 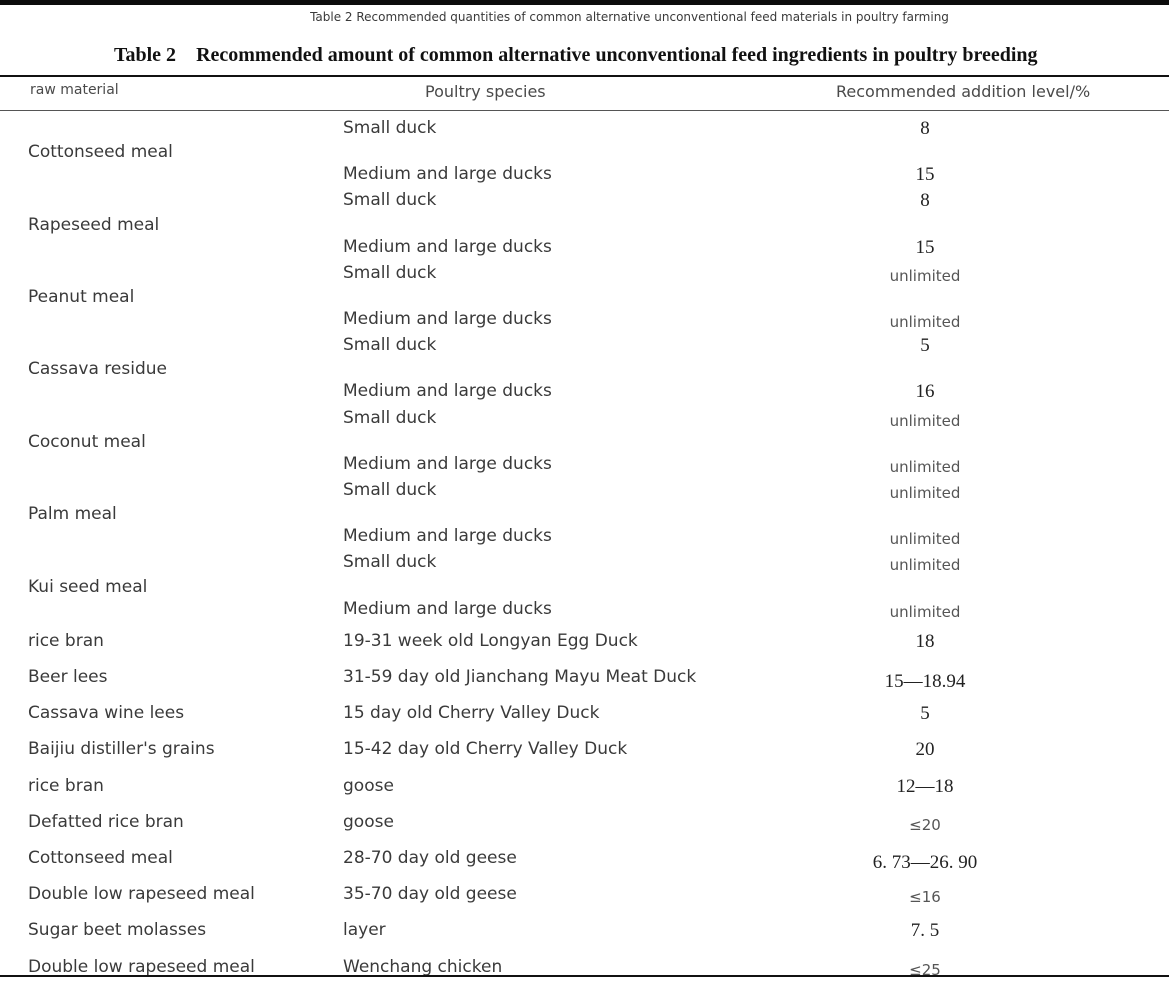 I want to click on species-cell: 15-42 day old Cherry Valley Duck, so click(x=485, y=749).